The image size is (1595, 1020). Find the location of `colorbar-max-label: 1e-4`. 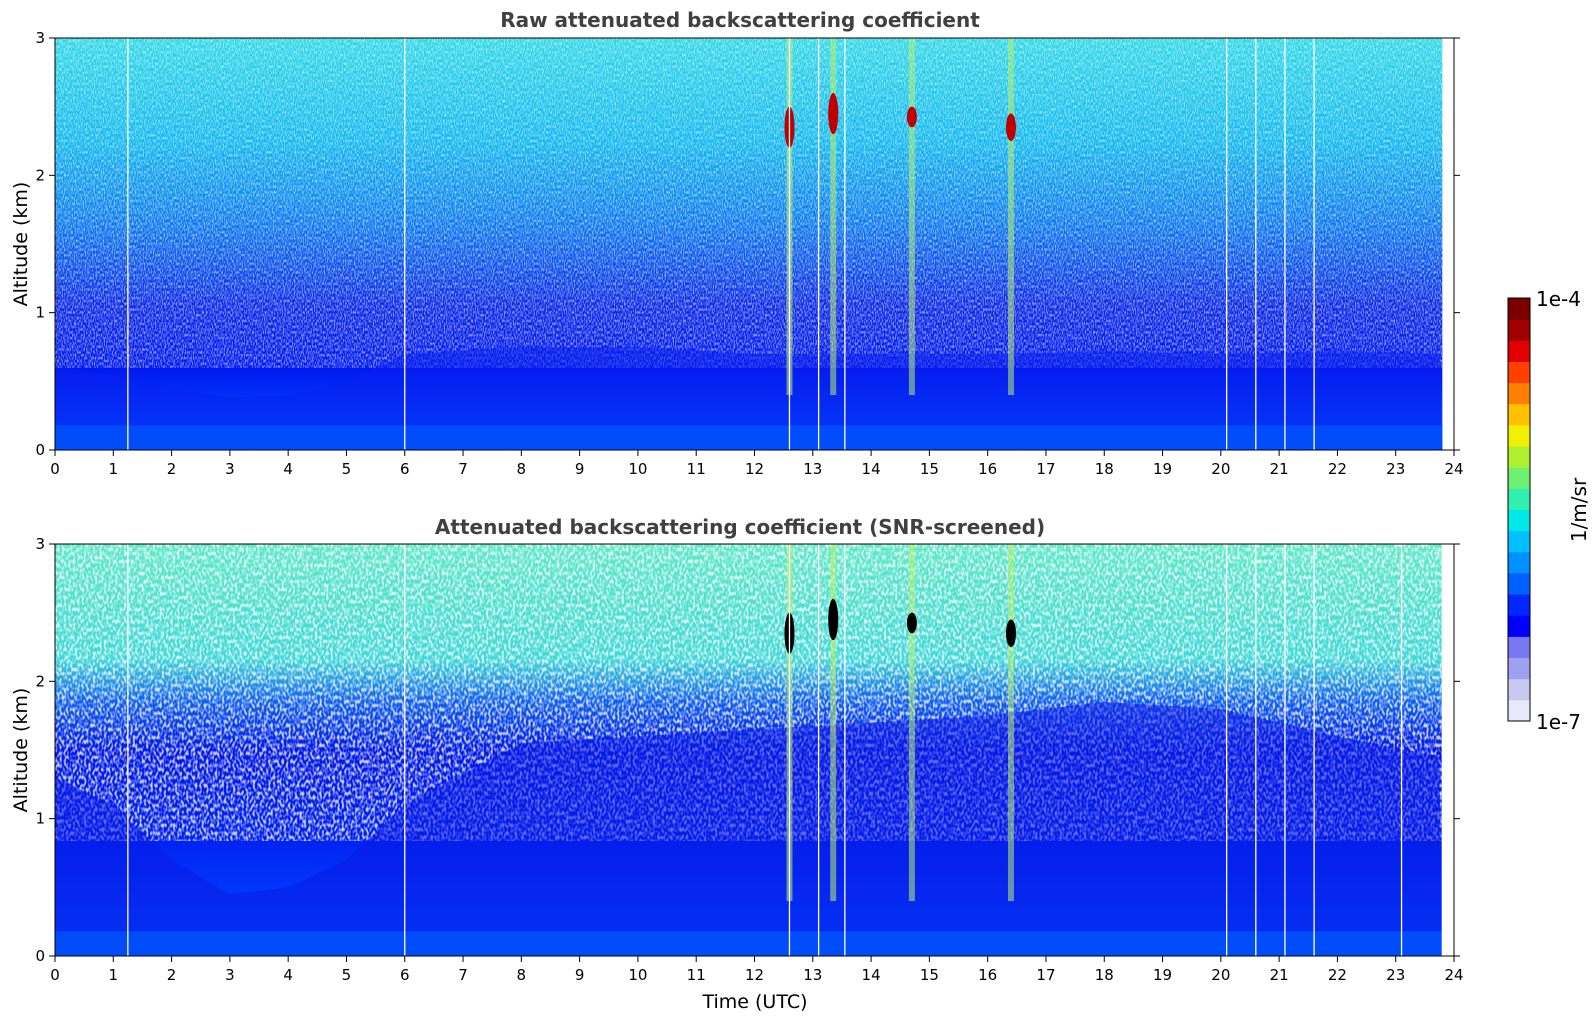

colorbar-max-label: 1e-4 is located at coordinates (1558, 299).